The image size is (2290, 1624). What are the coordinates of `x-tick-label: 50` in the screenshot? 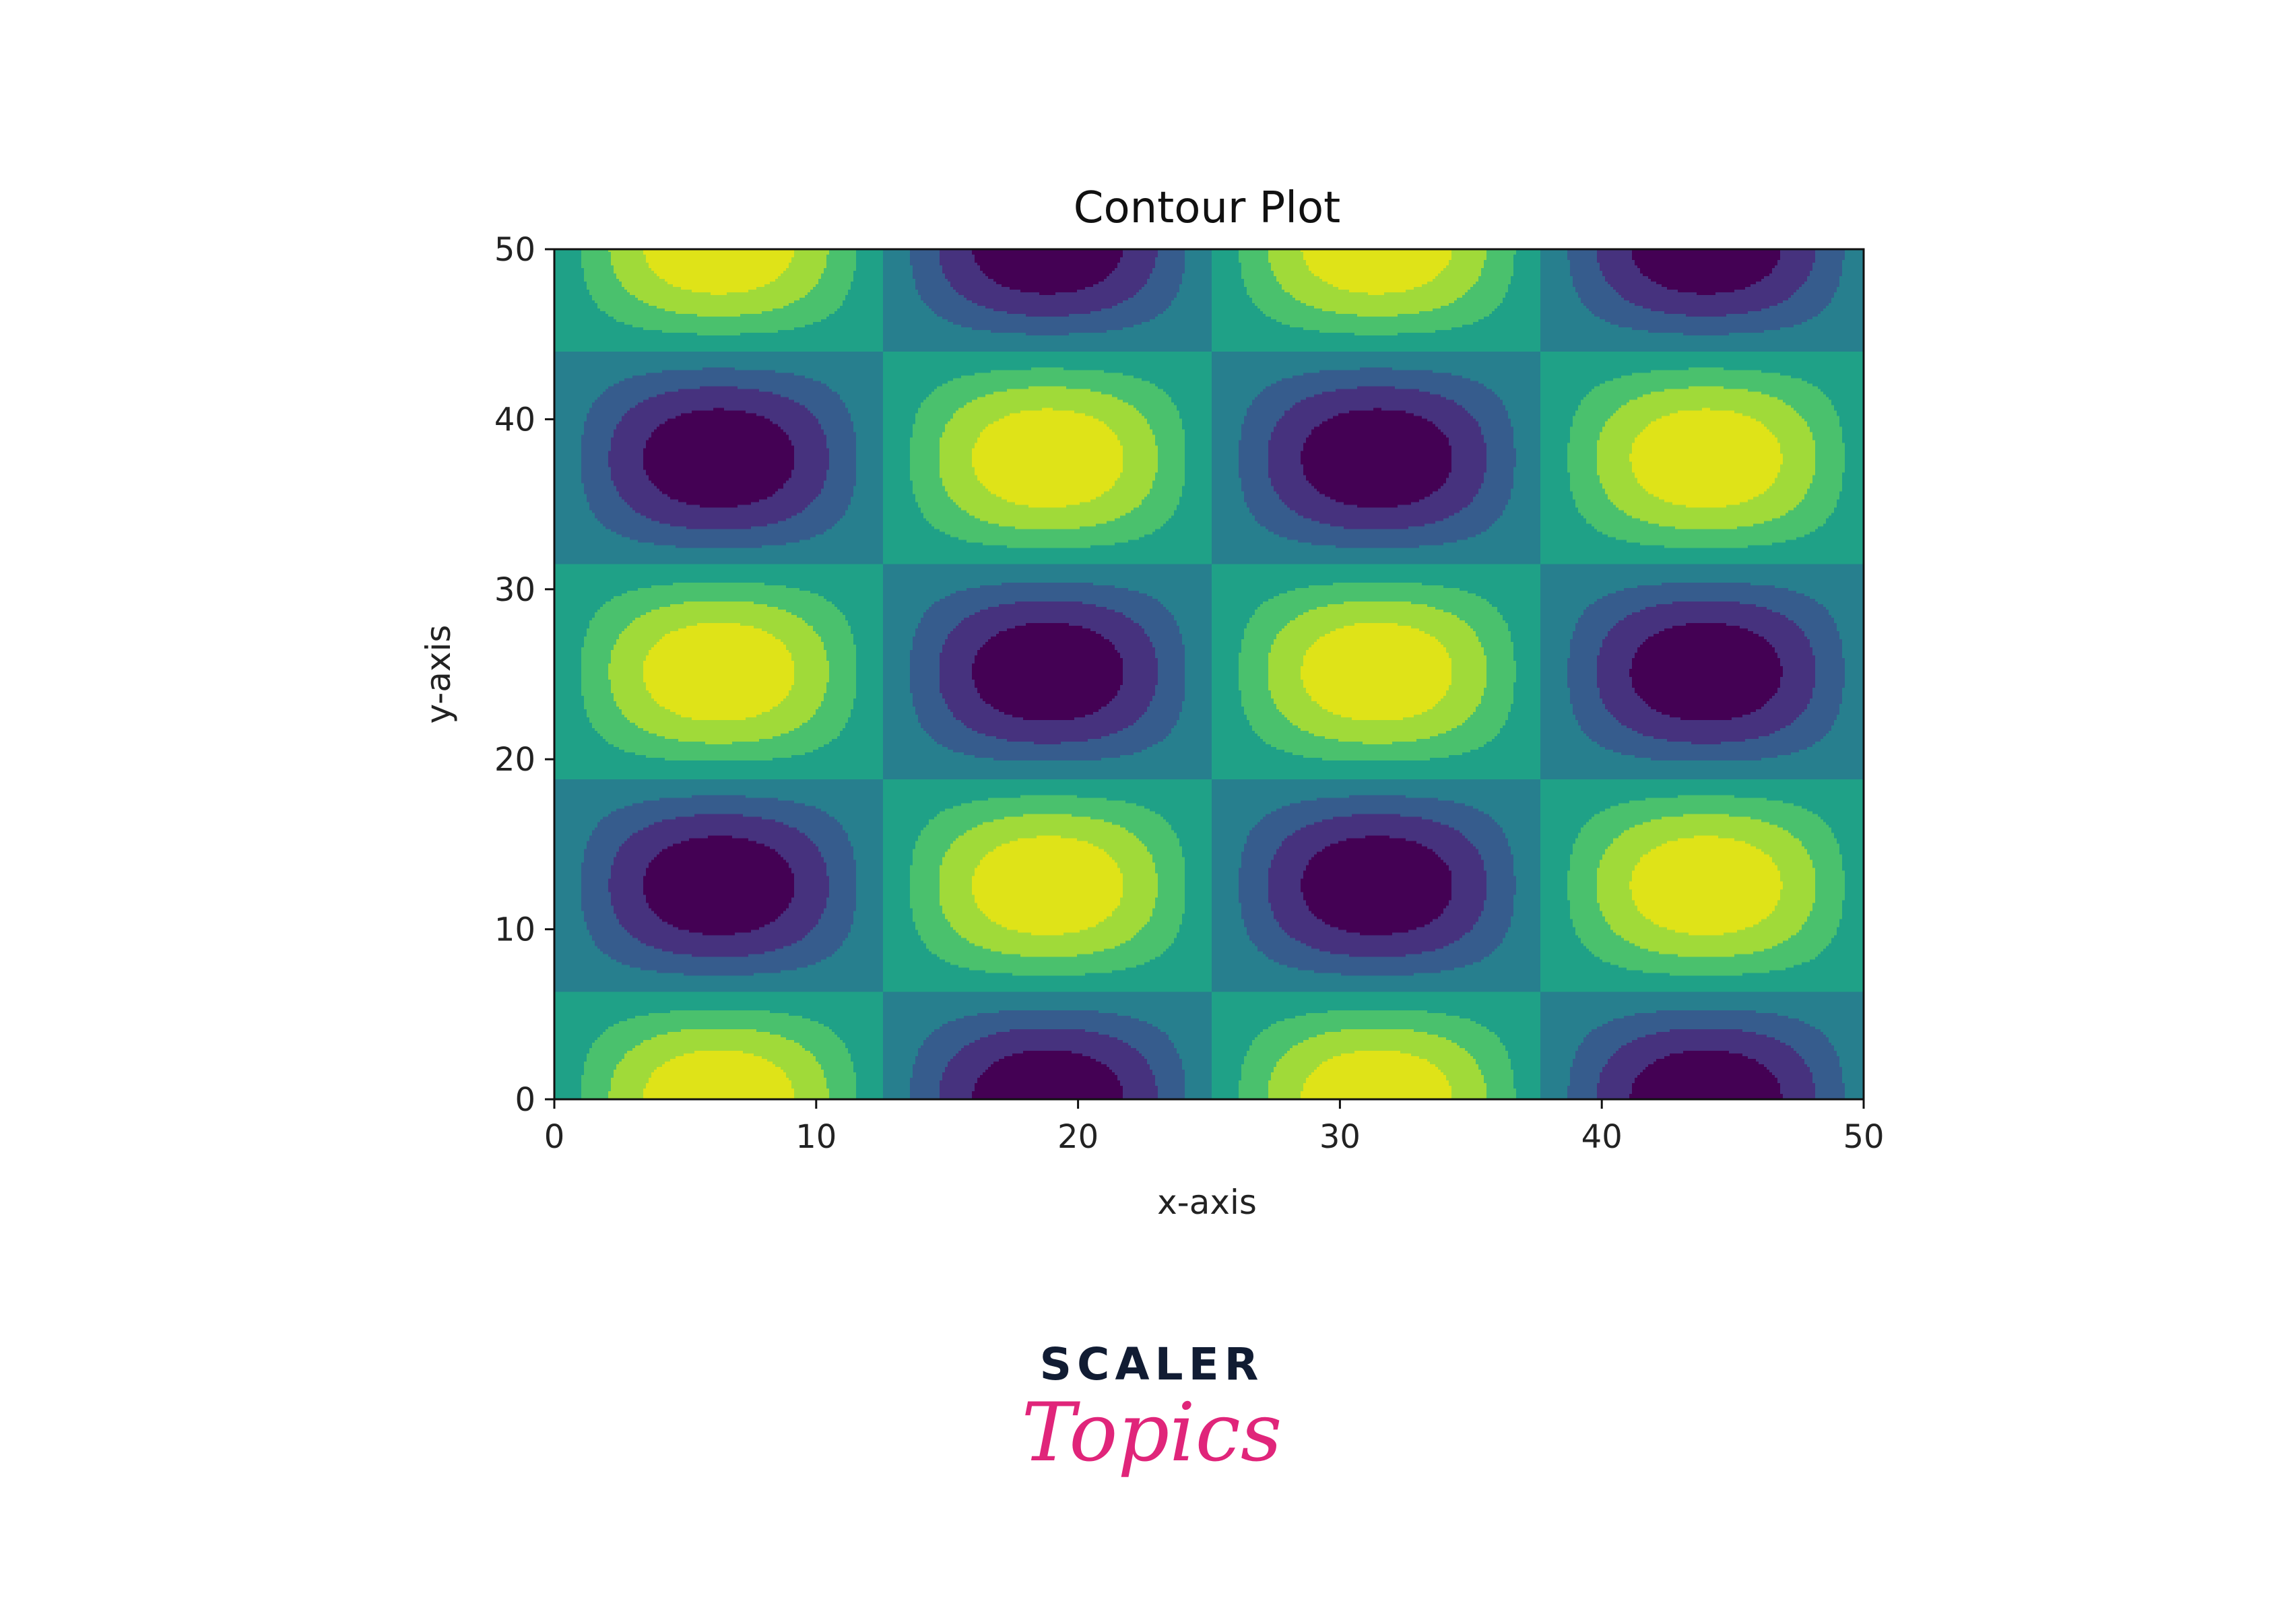 It's located at (1863, 1137).